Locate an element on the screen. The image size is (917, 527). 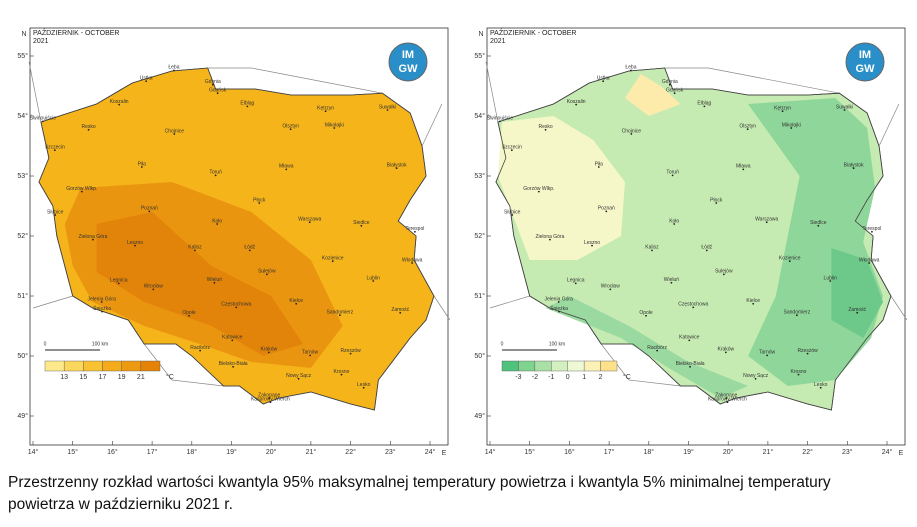
city-label: Koło is located at coordinates (674, 221).